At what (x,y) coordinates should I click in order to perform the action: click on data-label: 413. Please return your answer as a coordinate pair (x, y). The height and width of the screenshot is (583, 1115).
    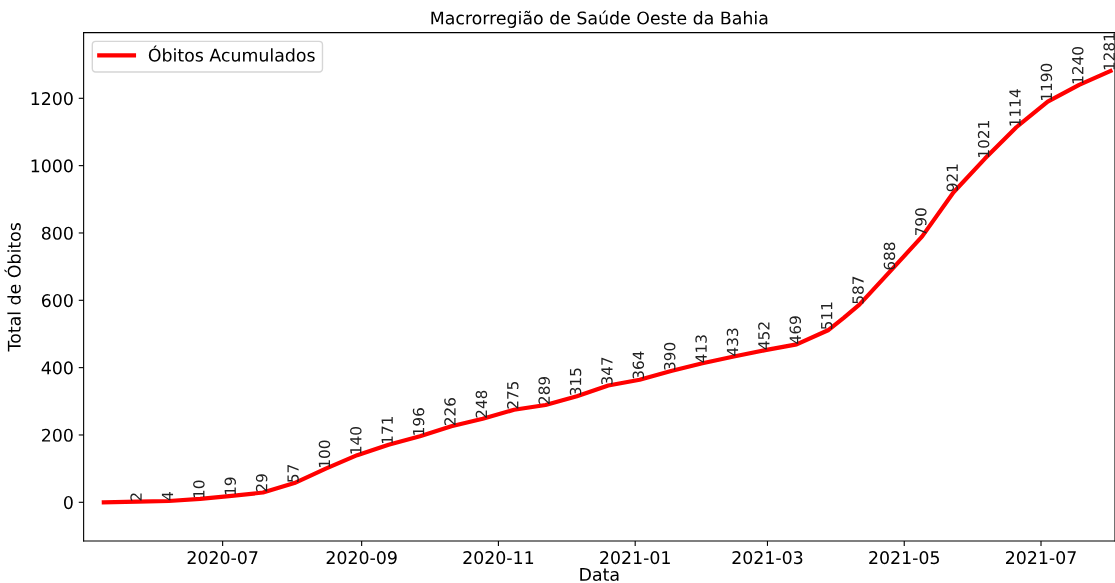
    Looking at the image, I should click on (701, 349).